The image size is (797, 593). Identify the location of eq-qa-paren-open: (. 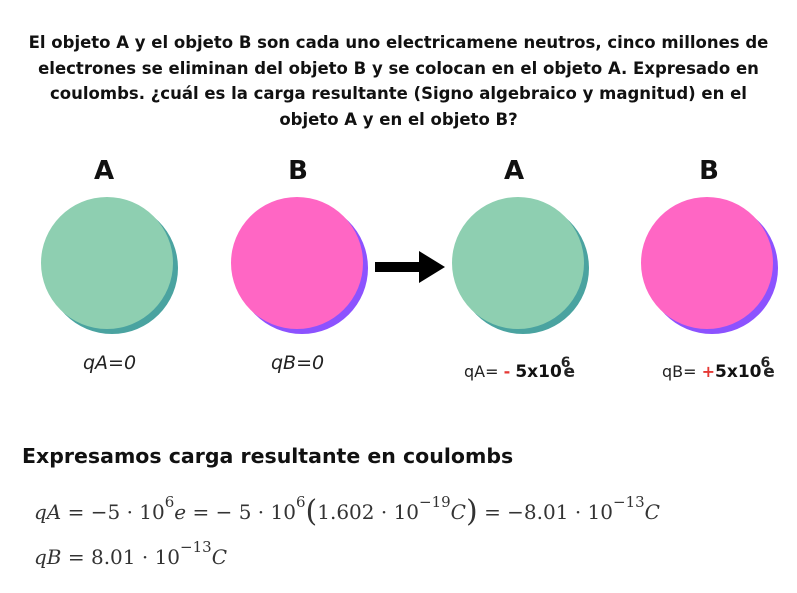
(311, 511).